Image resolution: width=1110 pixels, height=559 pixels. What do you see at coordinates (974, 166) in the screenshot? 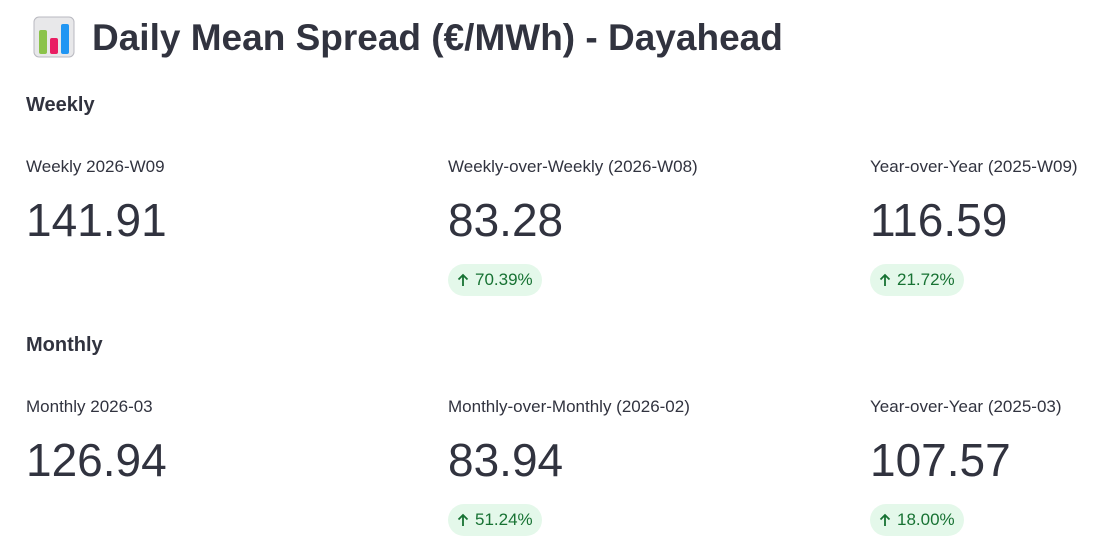
I see `metric-label: Year-over-Year (2025-W09)` at bounding box center [974, 166].